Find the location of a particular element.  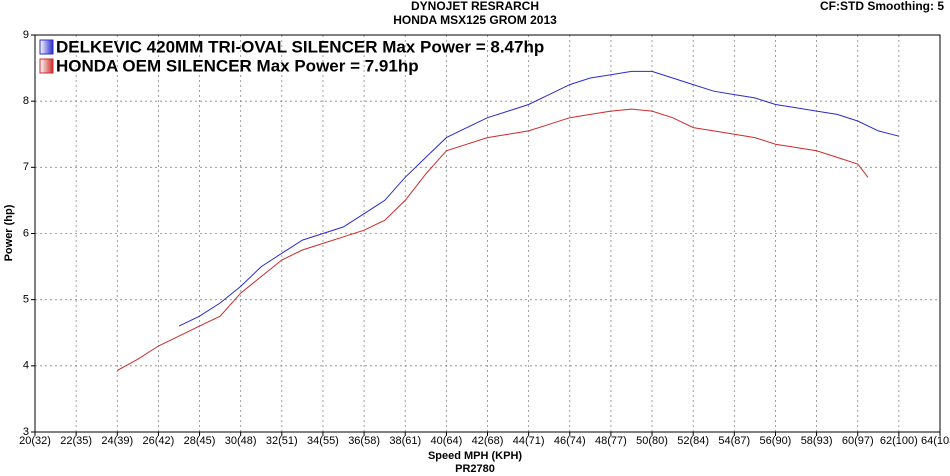

x-axis-label: Speed MPH (KPH) is located at coordinates (475, 456).